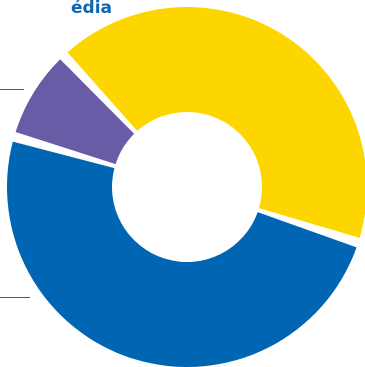 The image size is (365, 367). What do you see at coordinates (91, 9) in the screenshot?
I see `chart-title: édia` at bounding box center [91, 9].